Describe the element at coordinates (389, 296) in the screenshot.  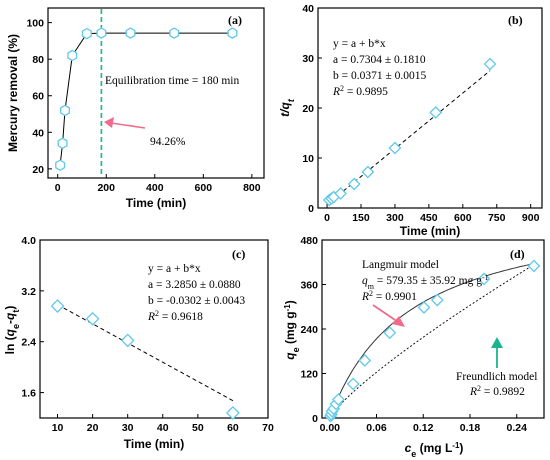
I see `langmuir-r2: R2 = 0.9901` at that location.